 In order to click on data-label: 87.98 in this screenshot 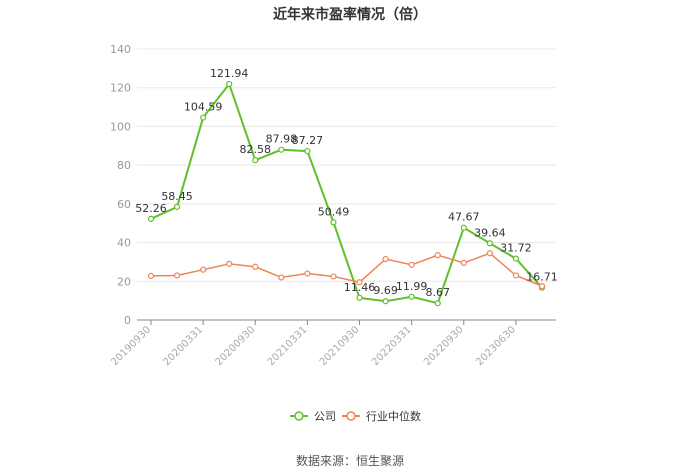, I will do `click(282, 139)`.